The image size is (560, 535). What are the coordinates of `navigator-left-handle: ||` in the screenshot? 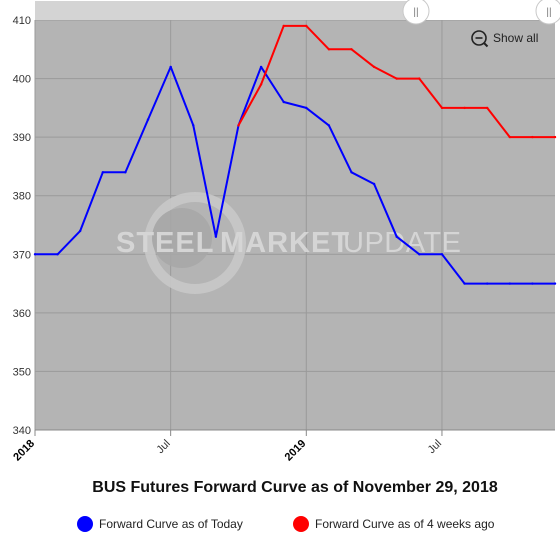 It's located at (416, 12).